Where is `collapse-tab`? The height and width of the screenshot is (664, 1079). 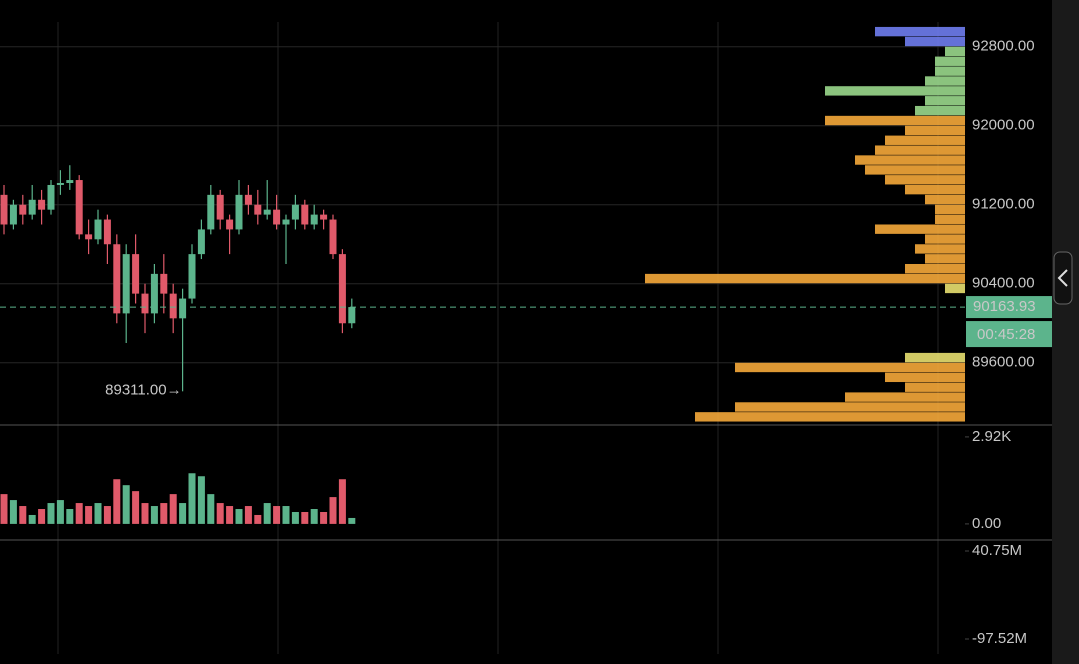
collapse-tab is located at coordinates (1063, 278).